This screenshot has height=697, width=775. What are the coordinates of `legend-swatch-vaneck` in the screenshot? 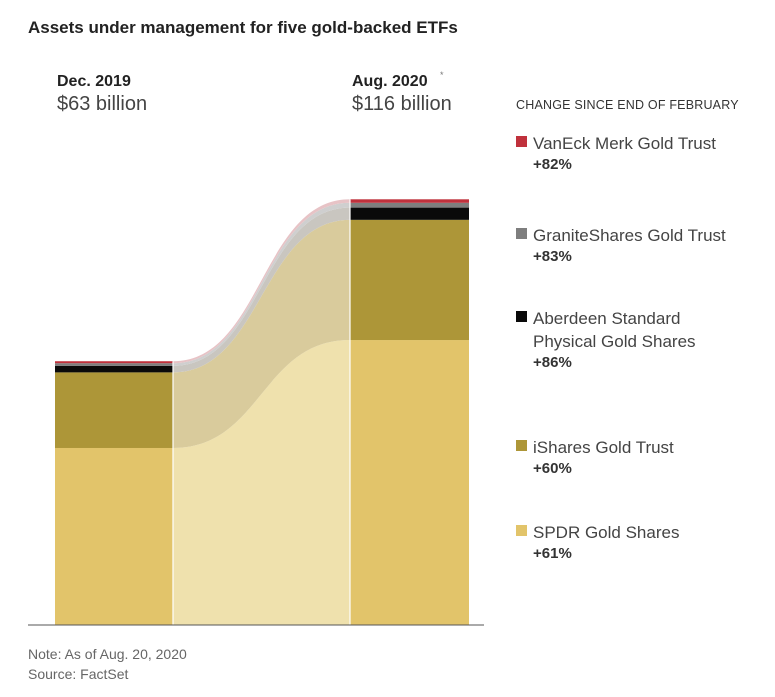 It's located at (521, 141).